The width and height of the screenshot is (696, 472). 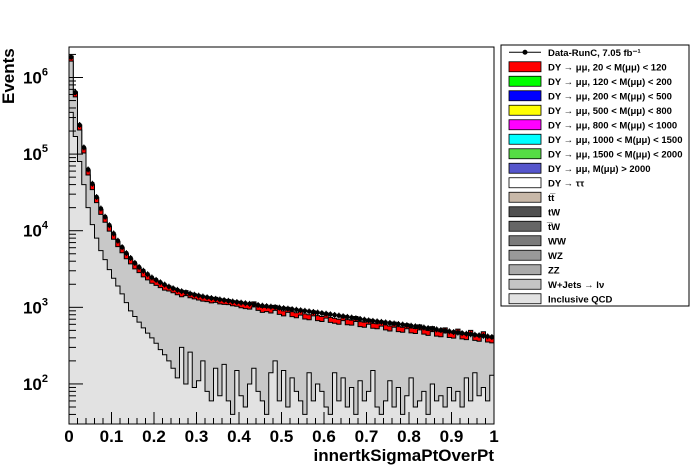 I want to click on legend-entry-label: DY → μμ, 500 < M(μμ) < 800, so click(x=610, y=111).